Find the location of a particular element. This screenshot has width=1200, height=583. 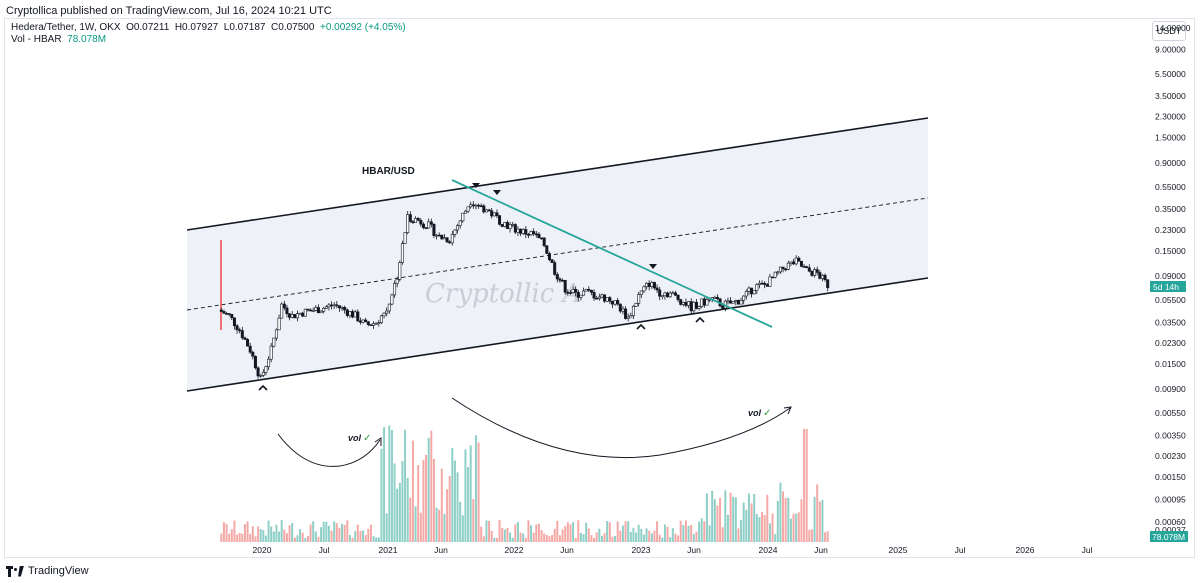

y-tick-label: 0.05500 is located at coordinates (1170, 300).